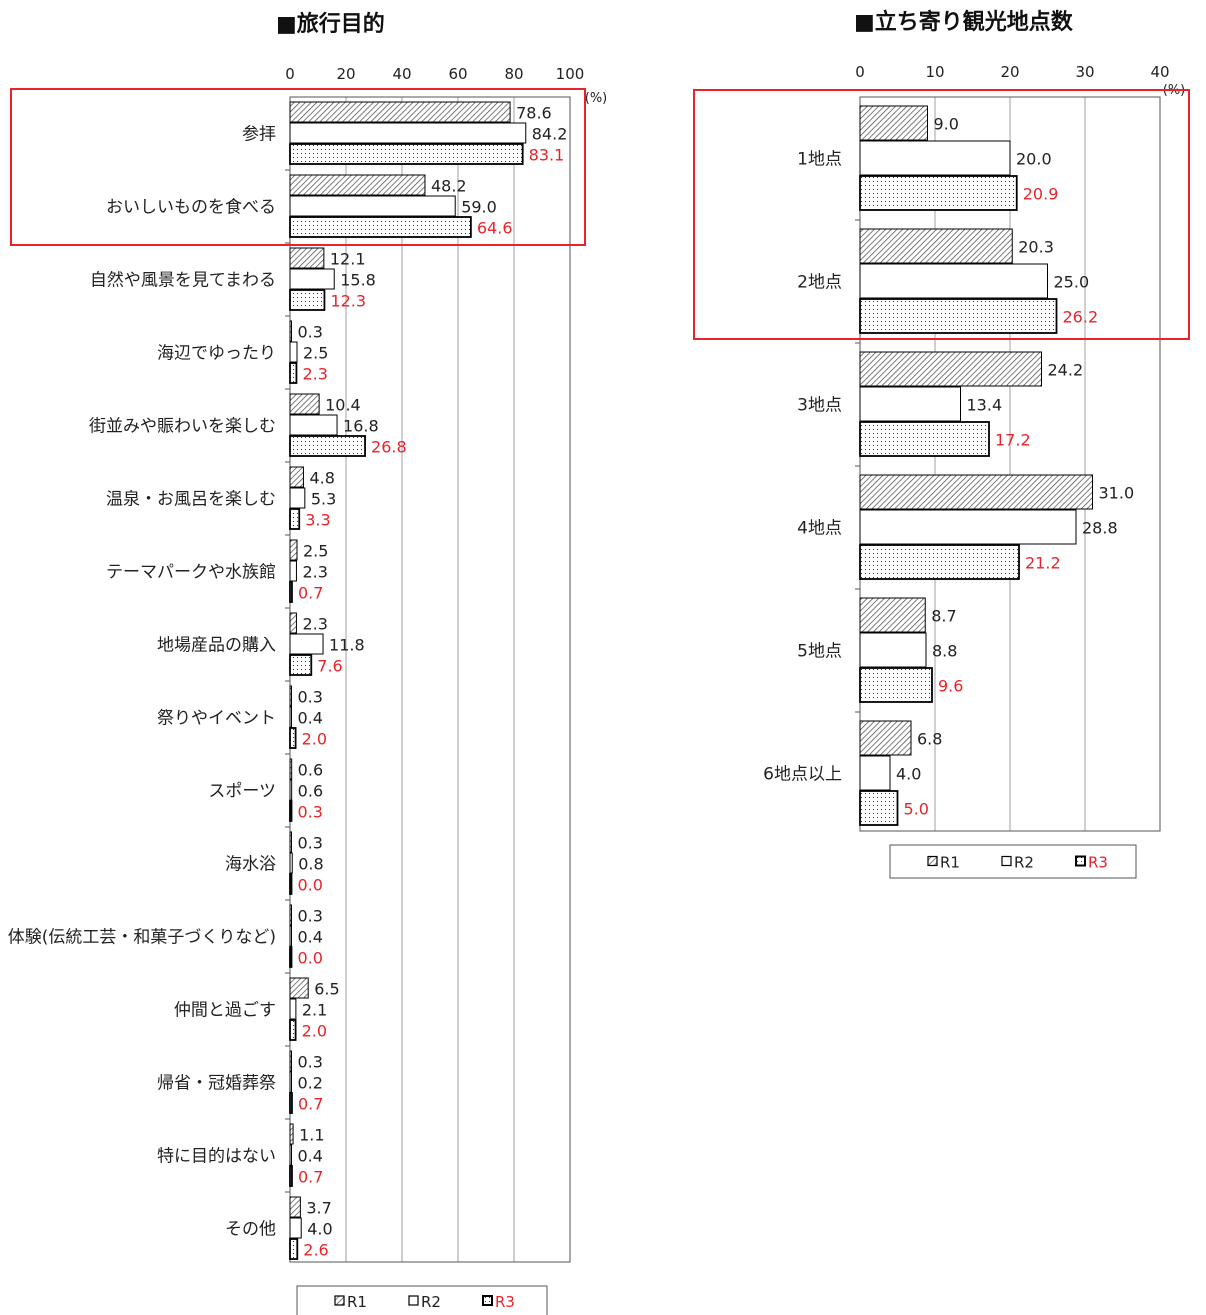 The image size is (1206, 1315). What do you see at coordinates (183, 281) in the screenshot?
I see `category-label: 自然や風景を見てまわる` at bounding box center [183, 281].